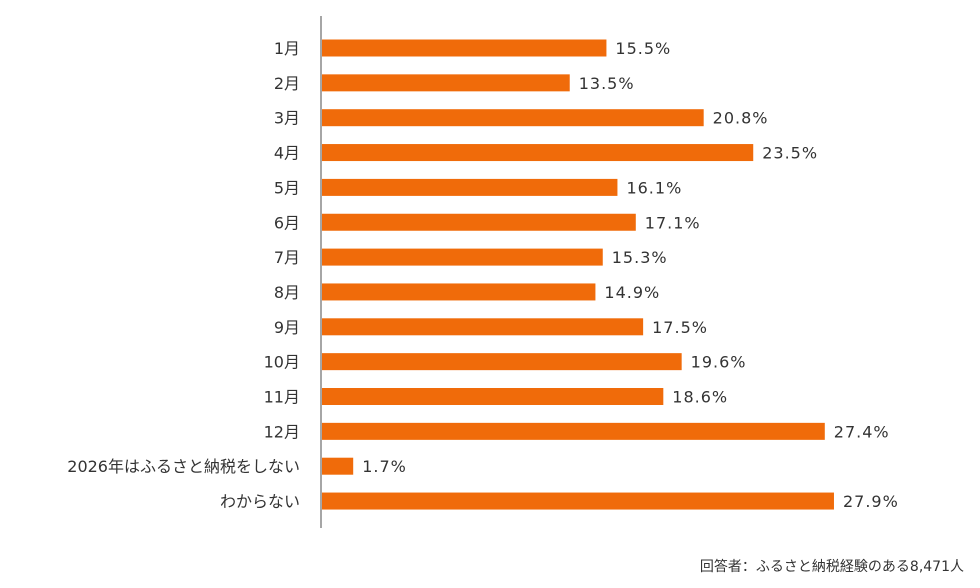 The image size is (980, 588). Describe the element at coordinates (183, 466) in the screenshot. I see `category-label-13: 2026年はふるさと納税をしない` at that location.